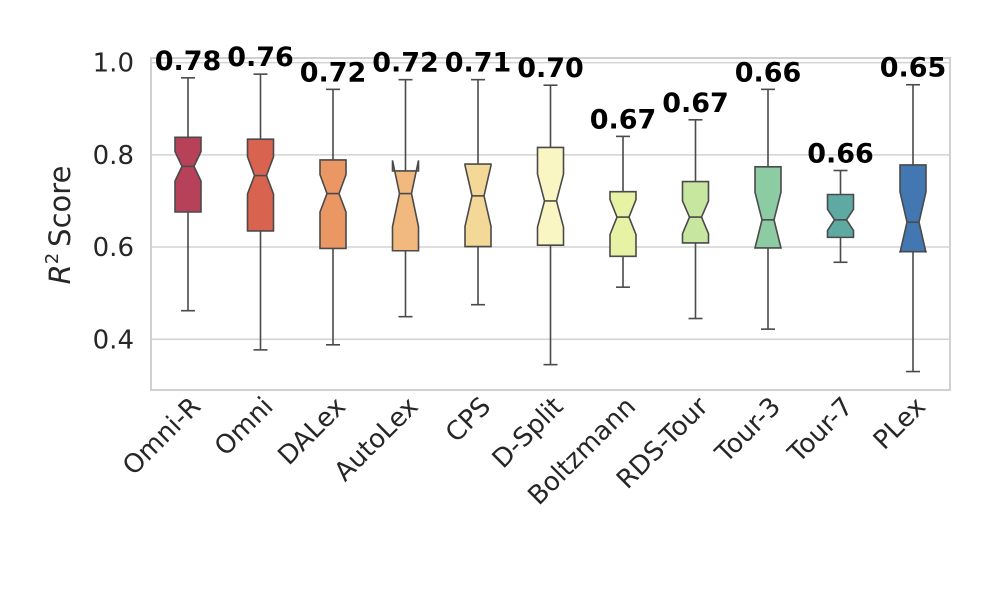 The image size is (997, 589). I want to click on box-D-Split, so click(550, 225).